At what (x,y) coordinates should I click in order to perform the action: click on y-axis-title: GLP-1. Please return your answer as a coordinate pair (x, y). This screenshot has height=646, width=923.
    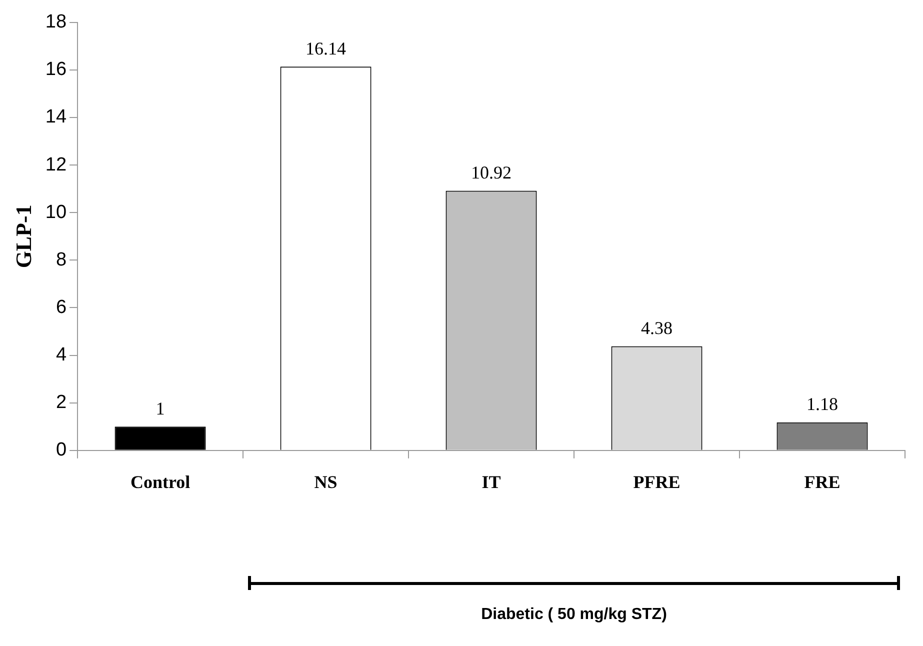
    Looking at the image, I should click on (23, 236).